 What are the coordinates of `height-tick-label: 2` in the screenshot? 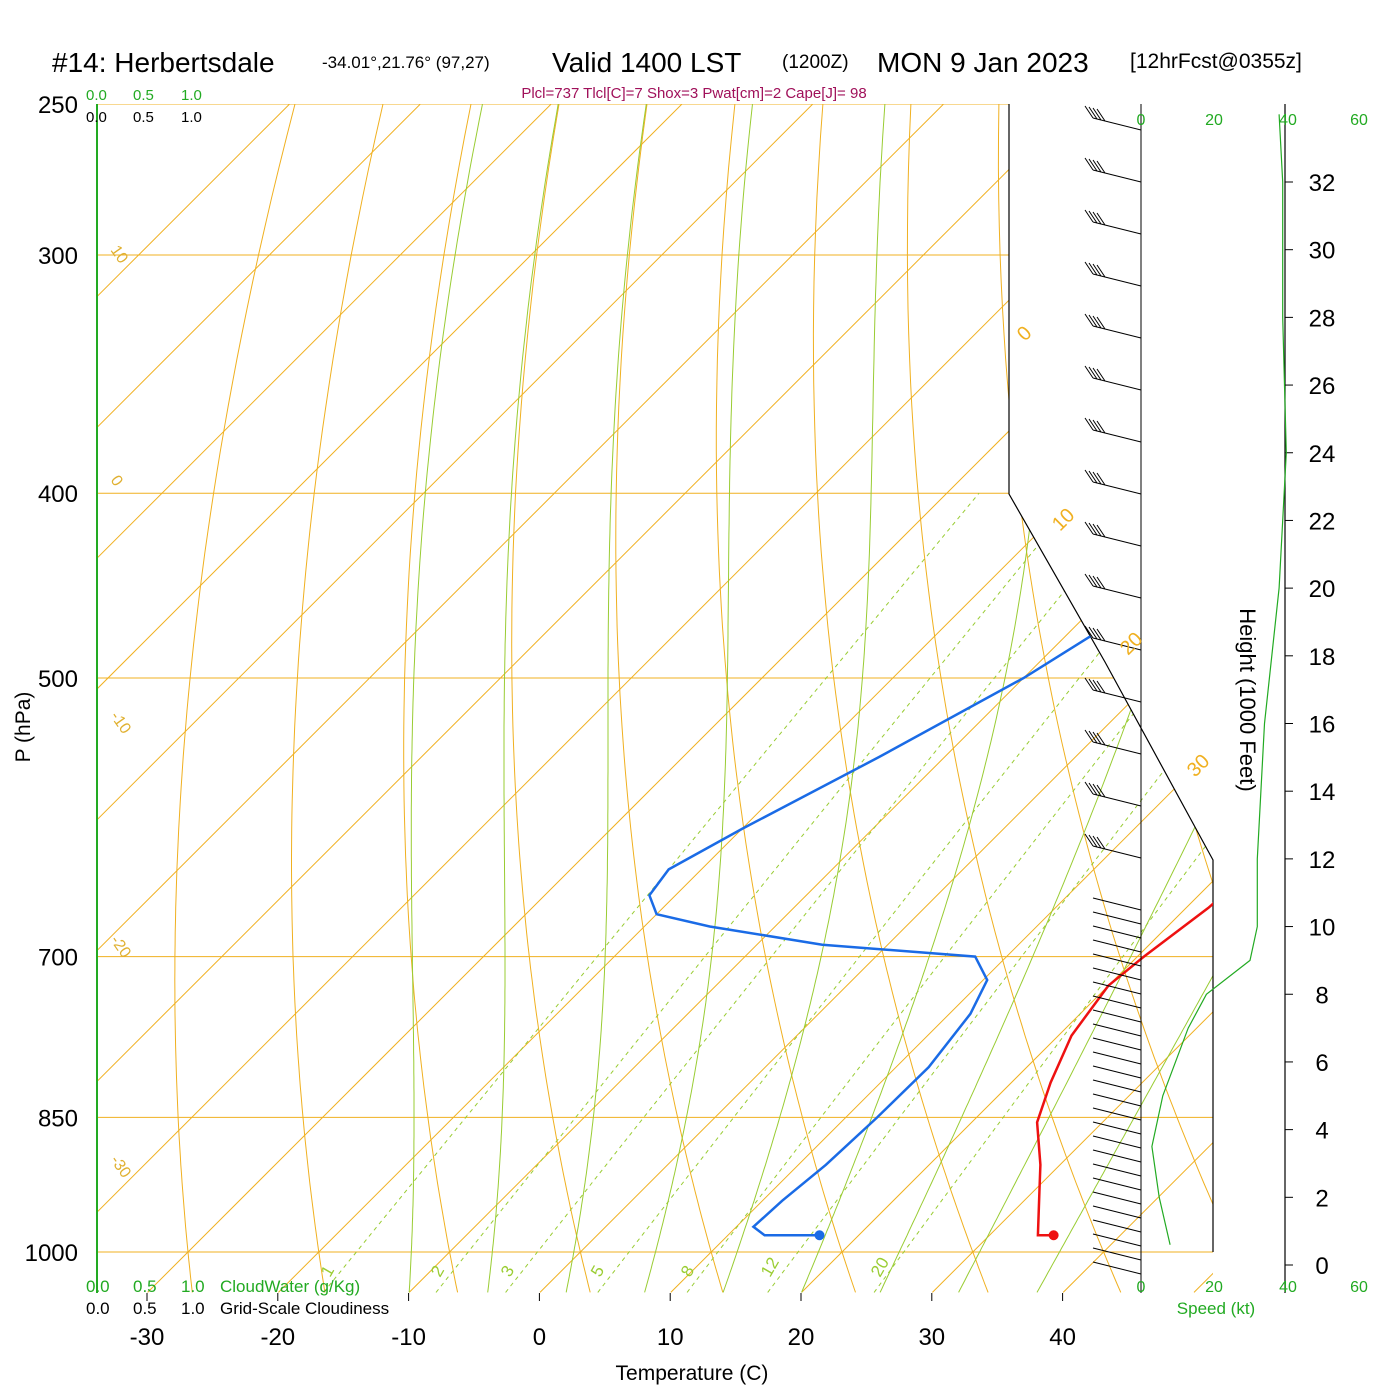 It's located at (1321, 1198).